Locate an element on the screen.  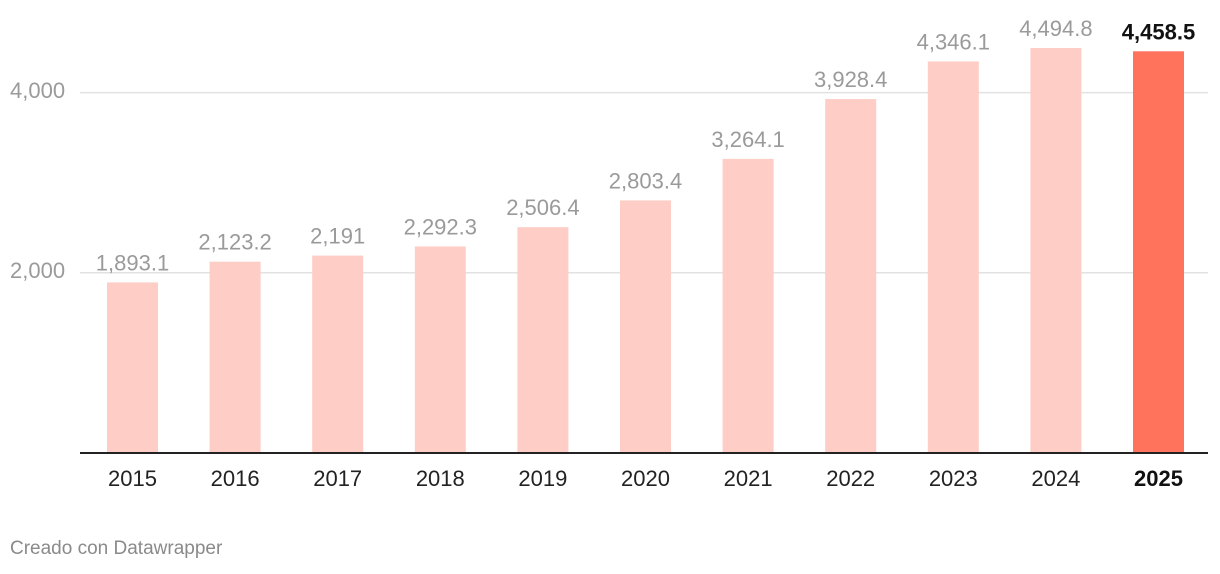
x-tick-label: 2020 is located at coordinates (645, 478).